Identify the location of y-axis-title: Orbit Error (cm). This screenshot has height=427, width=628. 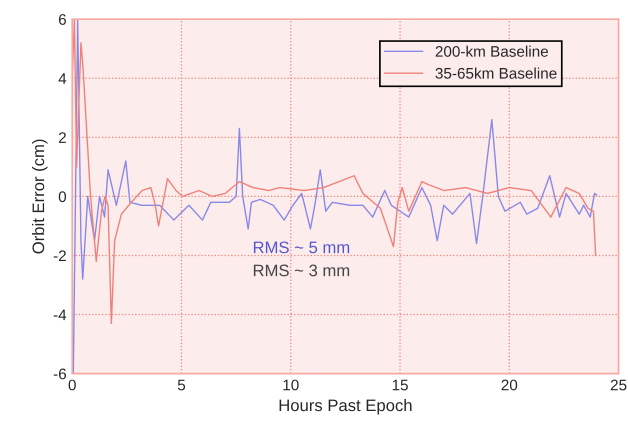
(40, 197).